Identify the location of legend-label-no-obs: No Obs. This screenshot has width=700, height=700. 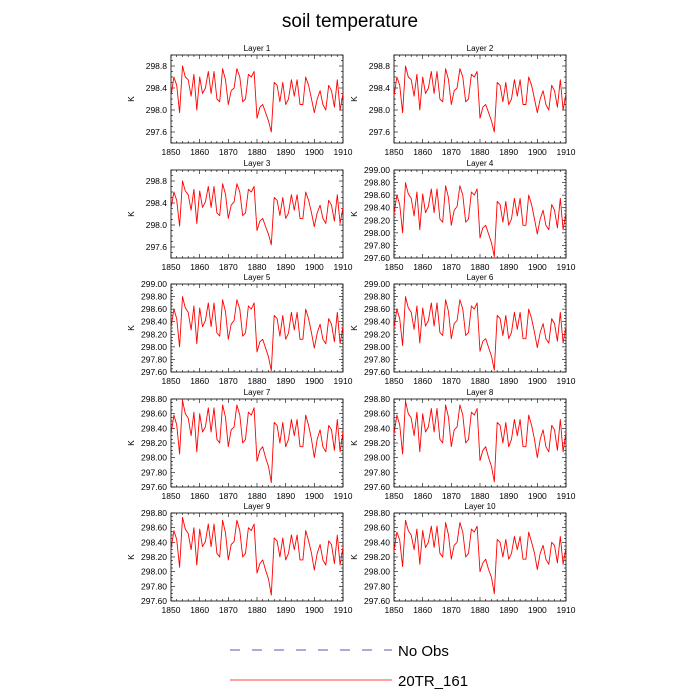
(423, 651).